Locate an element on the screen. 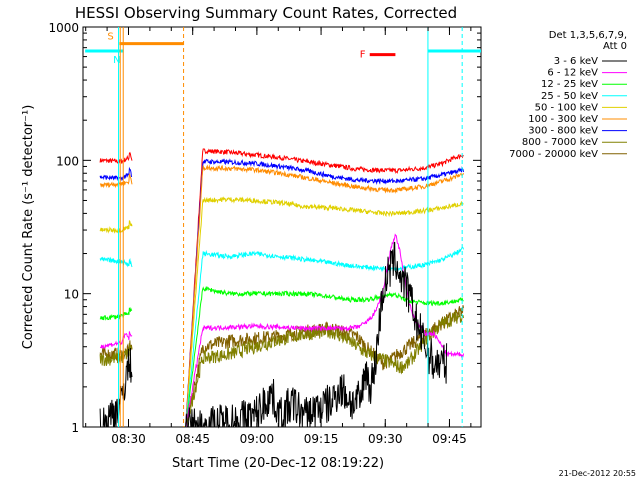 The height and width of the screenshot is (480, 640). x-tick-label: 08:45 is located at coordinates (192, 439).